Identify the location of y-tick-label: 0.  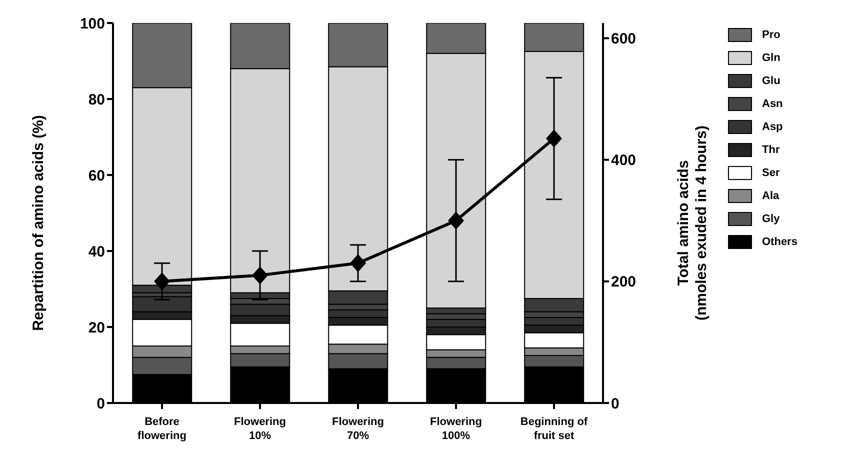
(100, 403).